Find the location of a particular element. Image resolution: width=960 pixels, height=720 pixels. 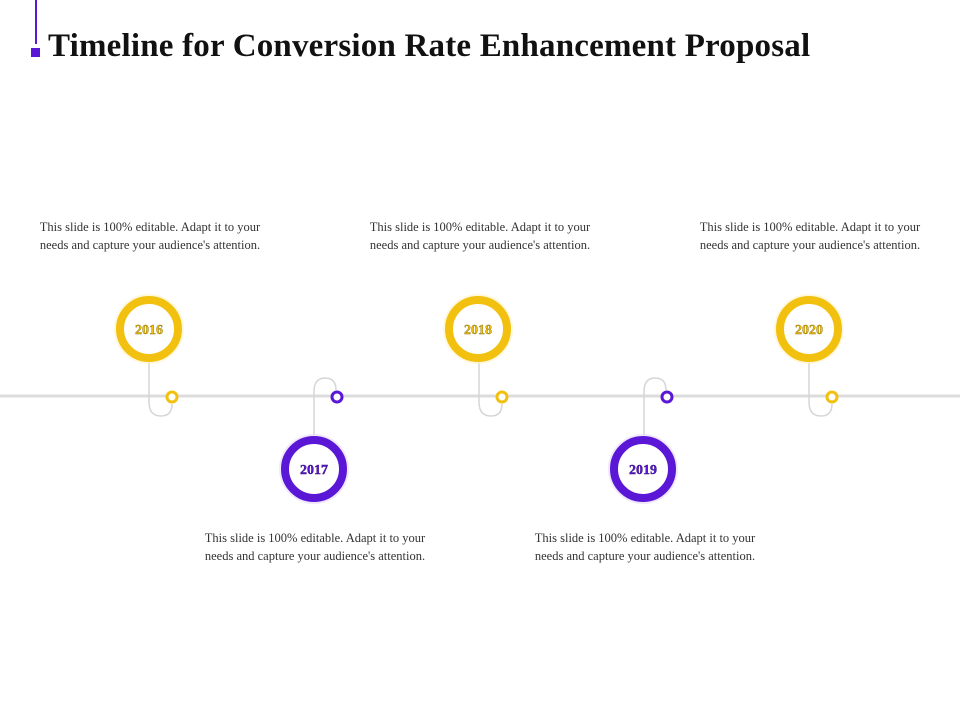

year-label-2017: 2017 is located at coordinates (314, 470).